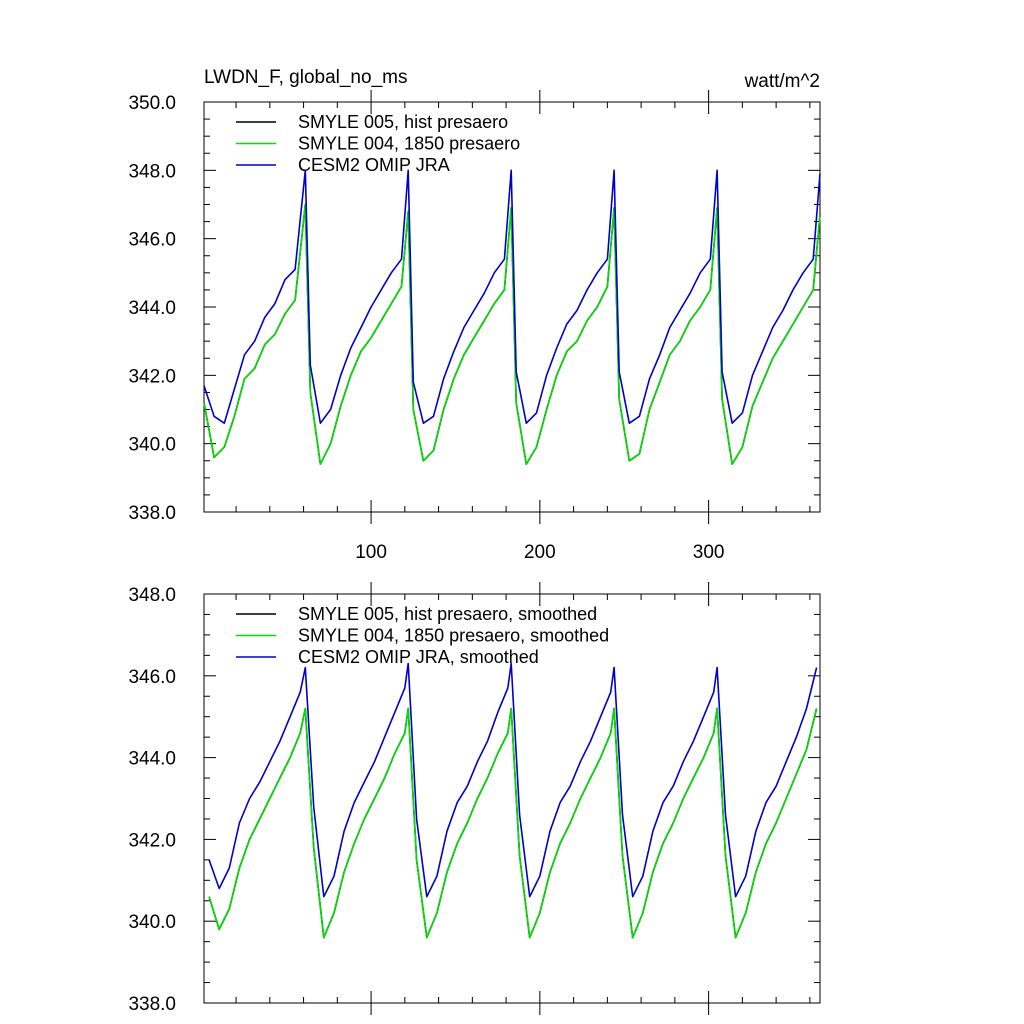 This screenshot has height=1024, width=1024. What do you see at coordinates (374, 165) in the screenshot?
I see `legend-label: CESM2 OMIP JRA` at bounding box center [374, 165].